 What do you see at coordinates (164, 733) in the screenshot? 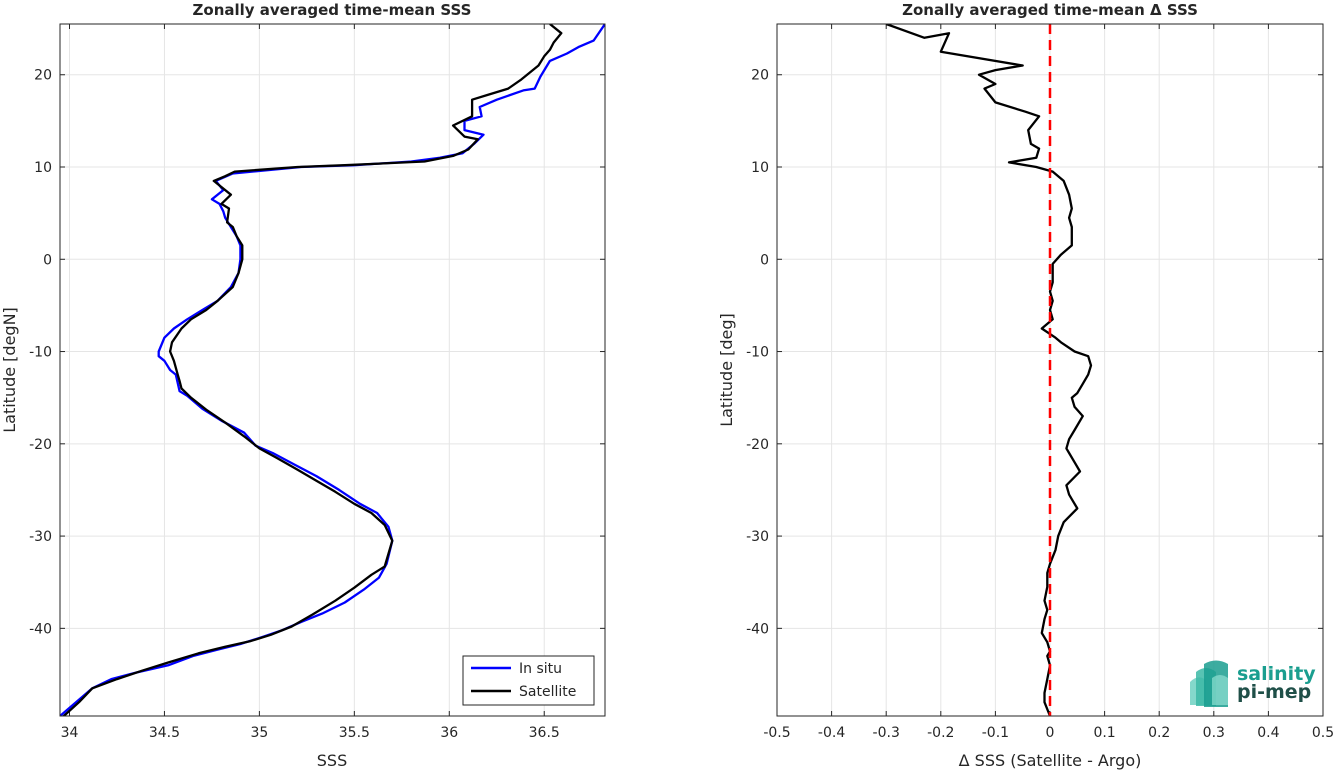
I see `x-tick-label: 34.5` at bounding box center [164, 733].